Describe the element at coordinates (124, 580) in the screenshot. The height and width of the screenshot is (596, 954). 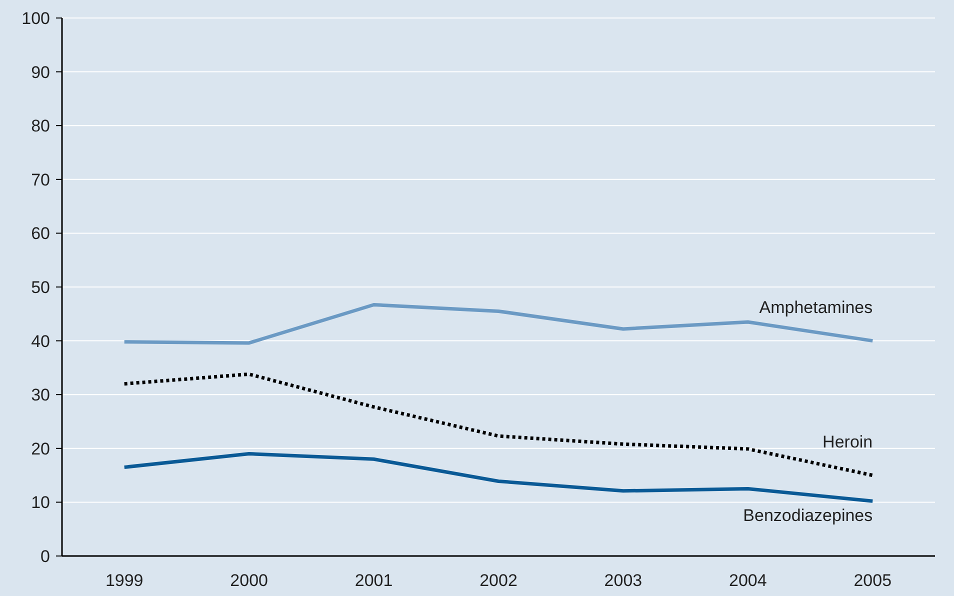
I see `x-tick-label: 1999` at that location.